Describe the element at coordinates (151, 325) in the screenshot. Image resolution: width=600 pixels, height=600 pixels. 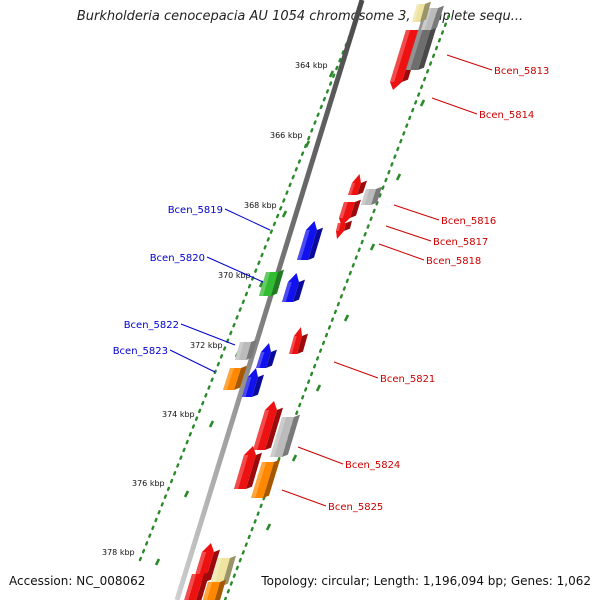
I see `gene-label: Bcen_5822` at that location.